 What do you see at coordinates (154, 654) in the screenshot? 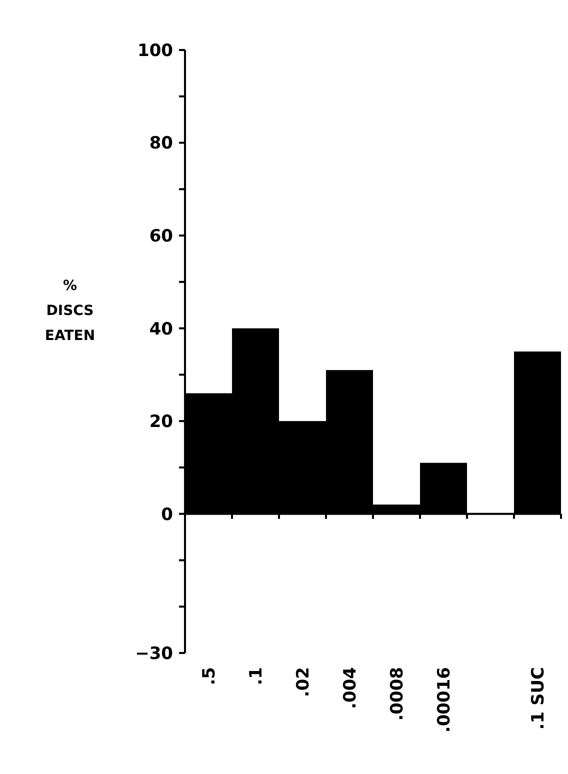
I see `y-tick-label: −30` at bounding box center [154, 654].